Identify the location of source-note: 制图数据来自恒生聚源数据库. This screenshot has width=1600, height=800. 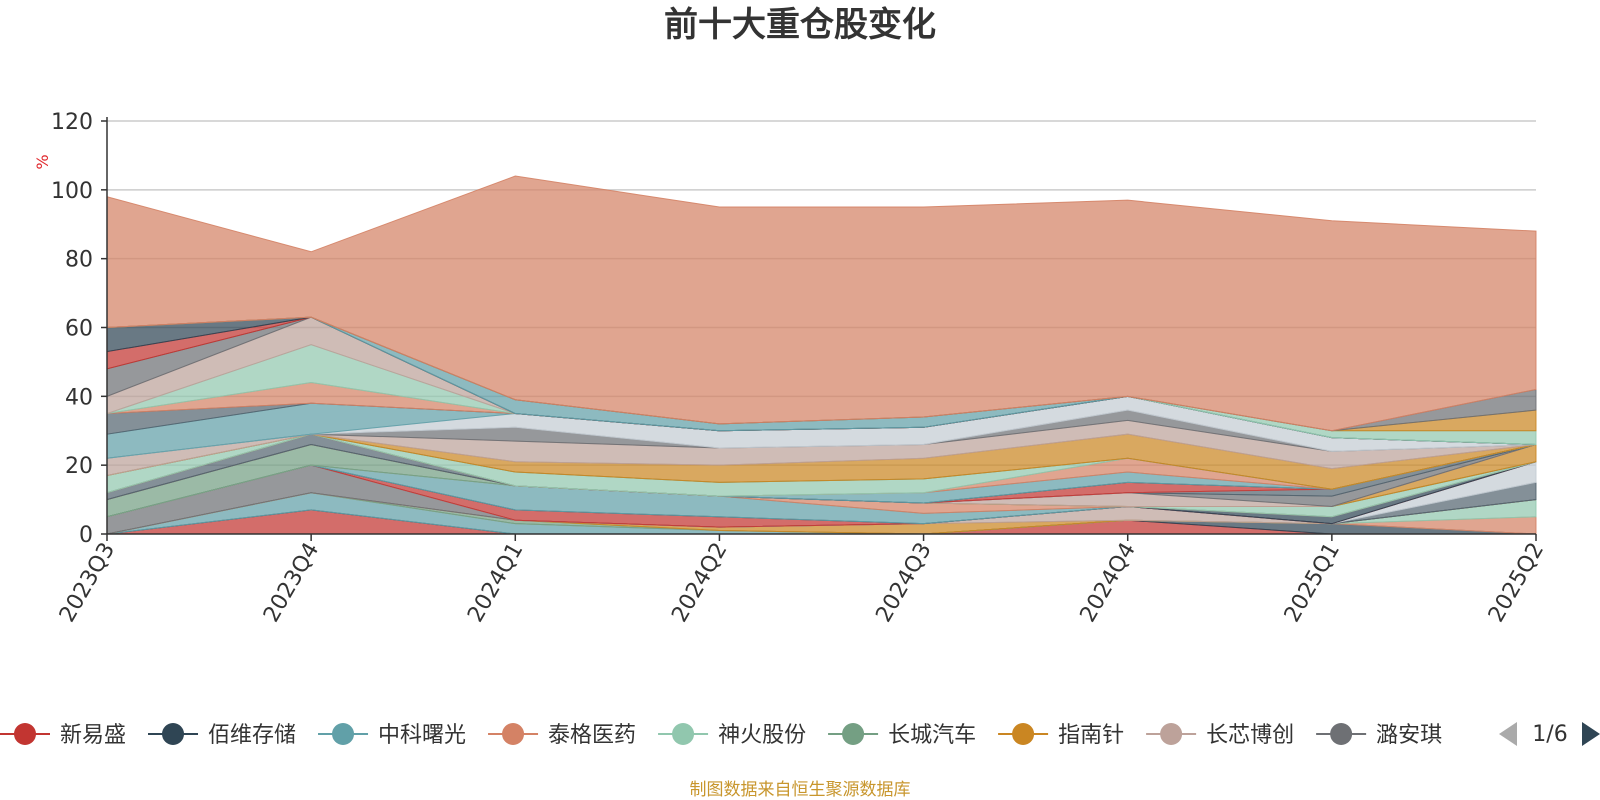
(800, 790).